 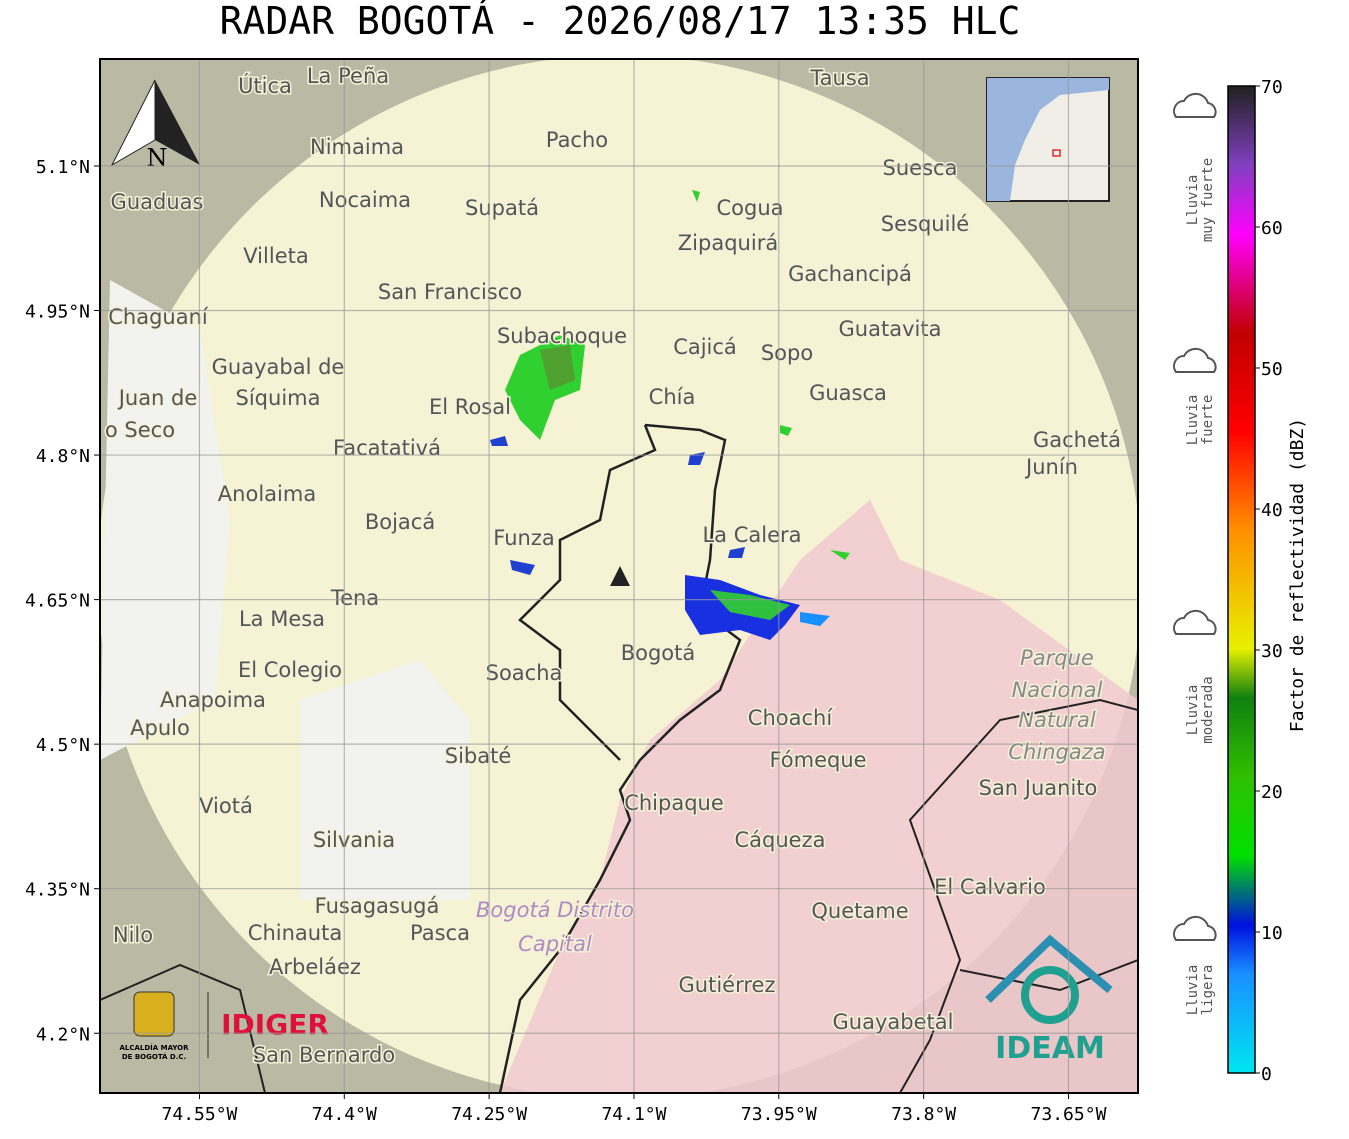 What do you see at coordinates (633, 1114) in the screenshot?
I see `x-tick-label: 74.1°W` at bounding box center [633, 1114].